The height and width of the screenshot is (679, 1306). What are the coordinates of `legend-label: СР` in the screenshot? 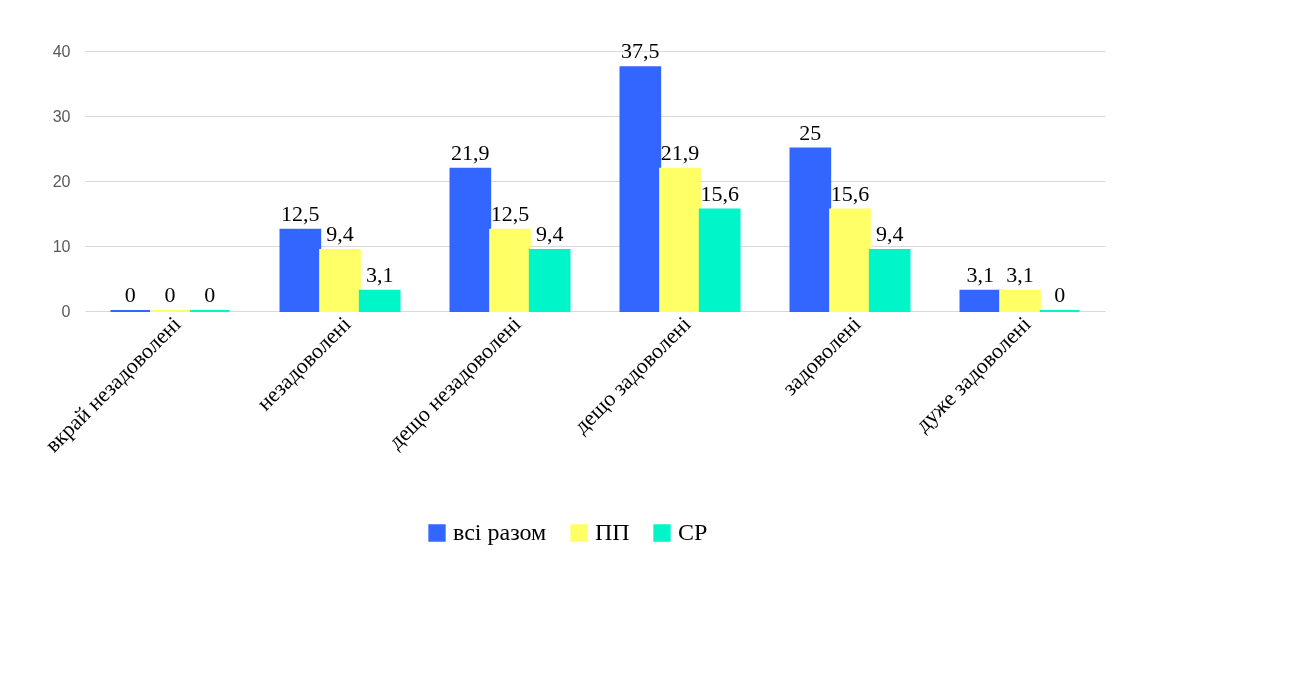 It's located at (693, 532).